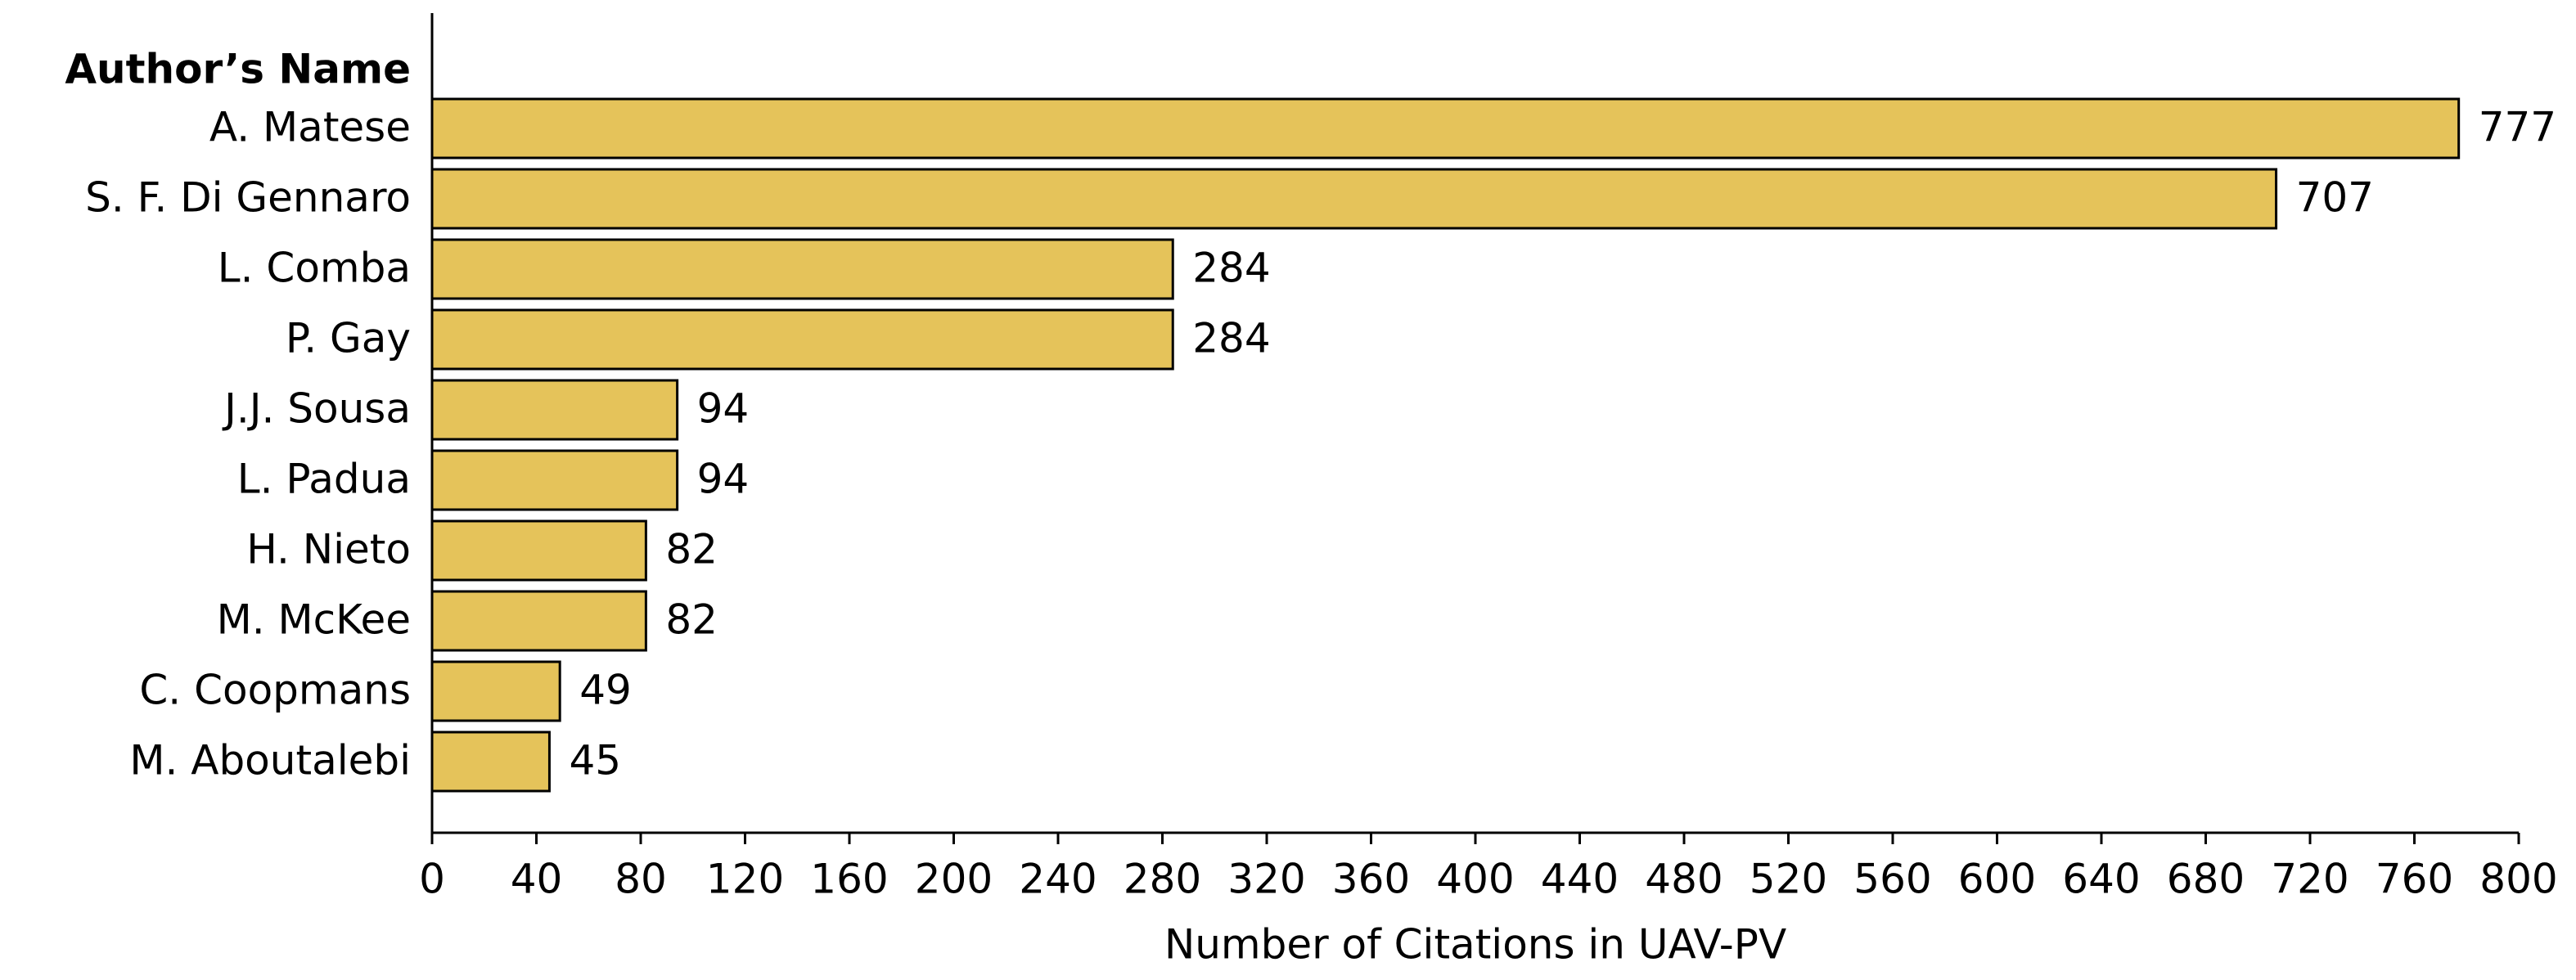 Image resolution: width=2576 pixels, height=980 pixels. What do you see at coordinates (328, 549) in the screenshot?
I see `y-tick-label: H. Nieto` at bounding box center [328, 549].